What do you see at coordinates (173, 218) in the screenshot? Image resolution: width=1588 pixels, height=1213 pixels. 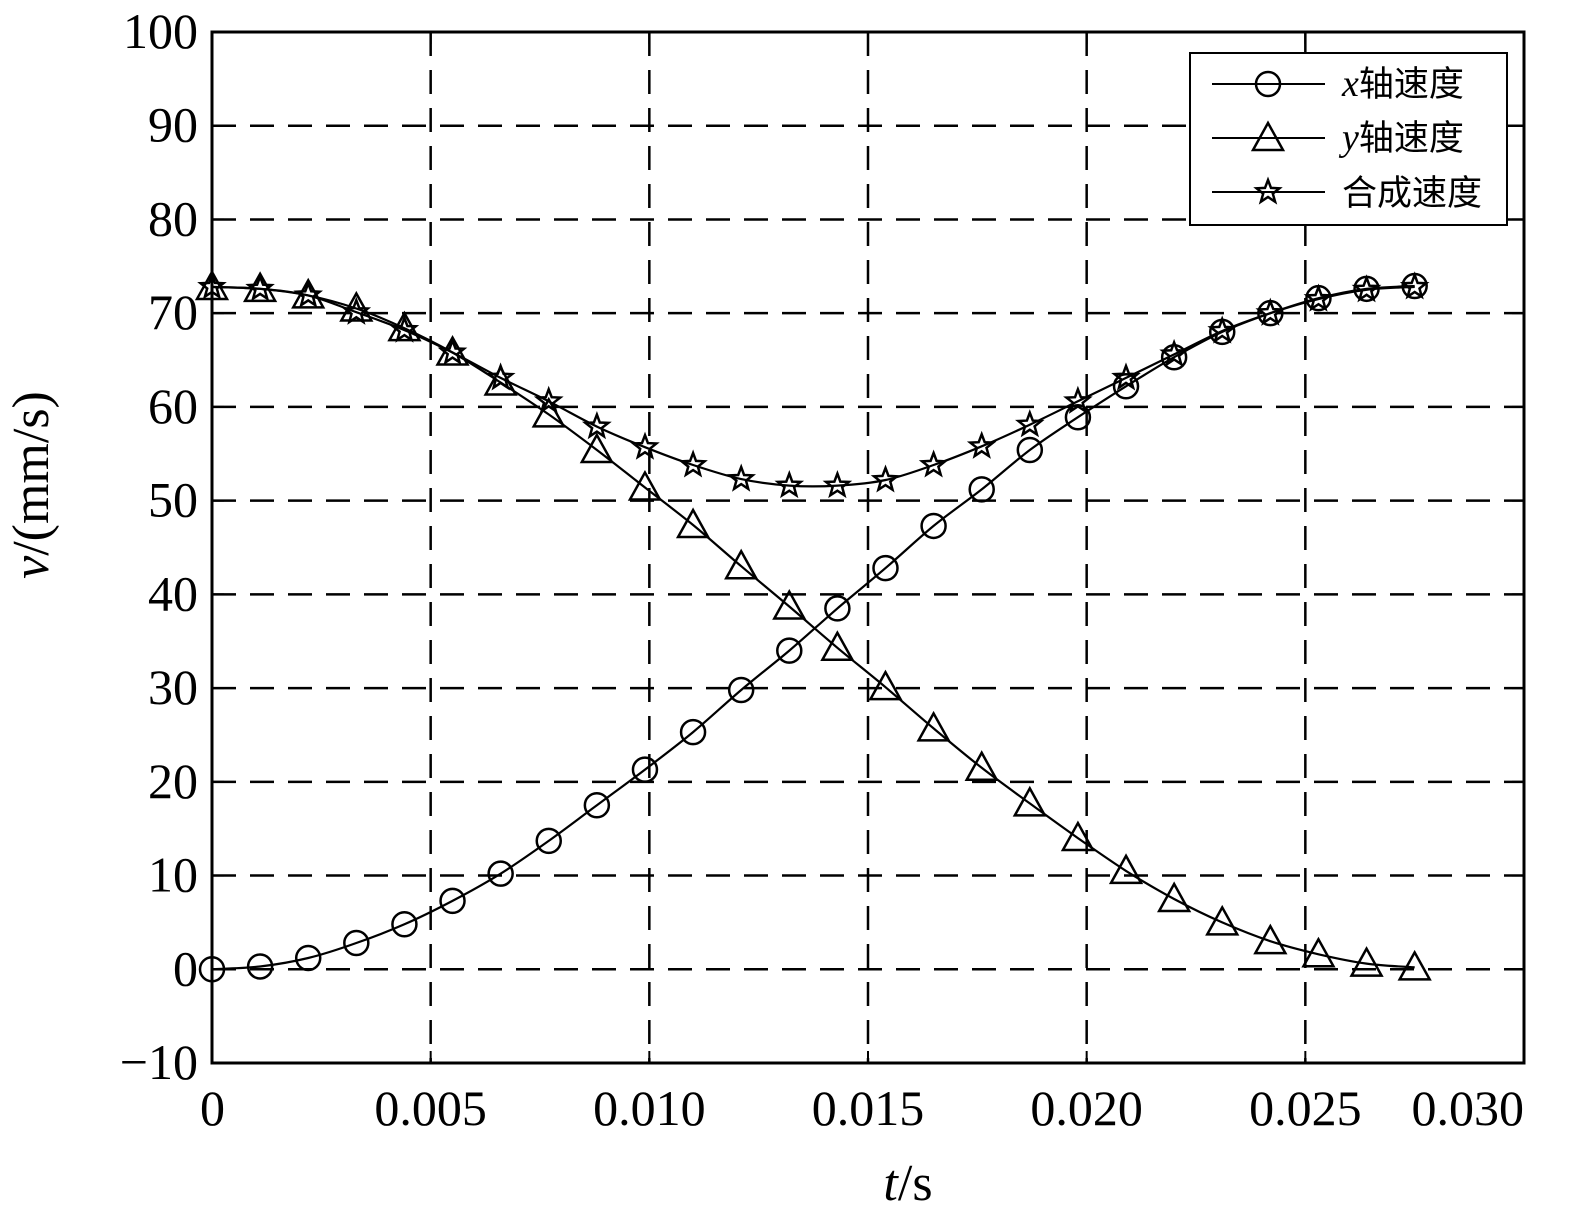 I see `y-tick-label: 80` at bounding box center [173, 218].